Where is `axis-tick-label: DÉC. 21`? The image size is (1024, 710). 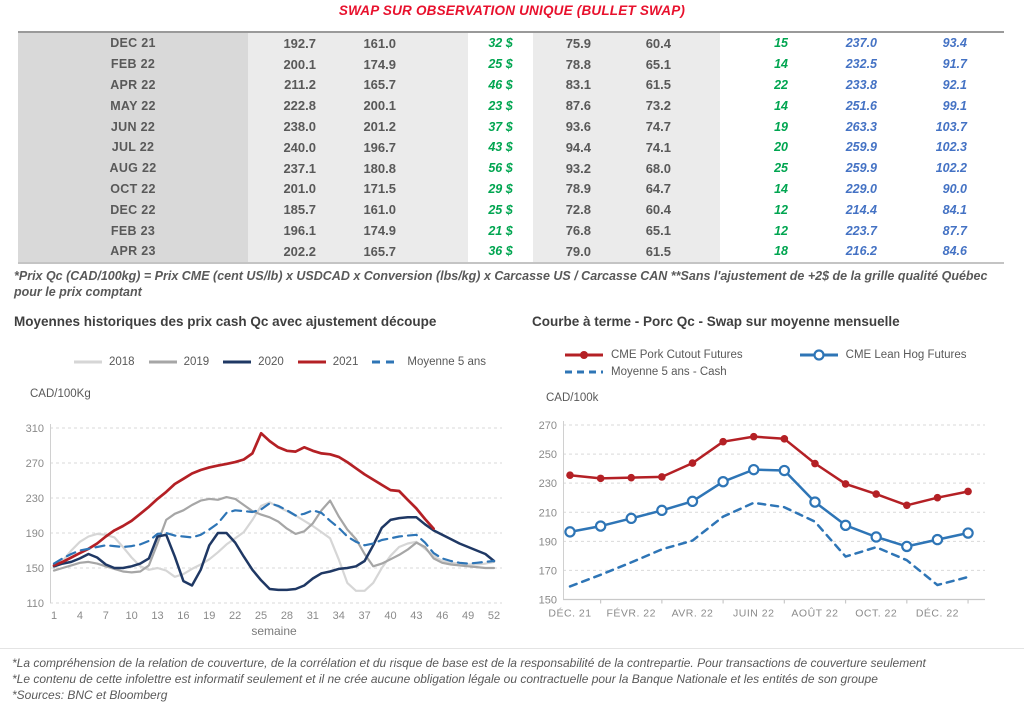
axis-tick-label: DÉC. 21 is located at coordinates (569, 613).